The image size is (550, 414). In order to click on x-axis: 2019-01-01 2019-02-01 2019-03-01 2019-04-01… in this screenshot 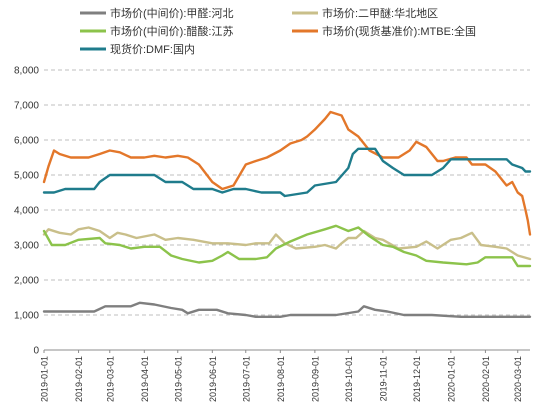, I will do `click(285, 375)`.